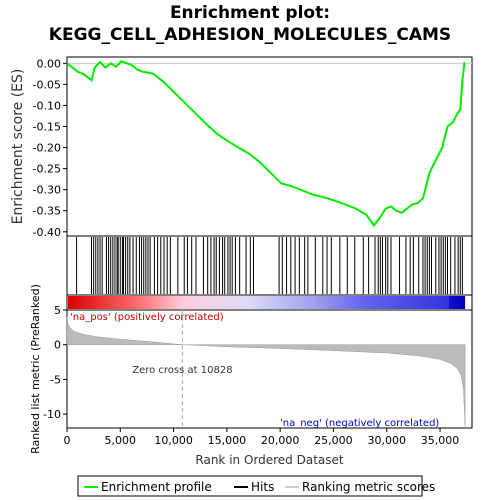 The width and height of the screenshot is (500, 500). What do you see at coordinates (250, 13) in the screenshot?
I see `chart-title-line1: Enrichment plot:` at bounding box center [250, 13].